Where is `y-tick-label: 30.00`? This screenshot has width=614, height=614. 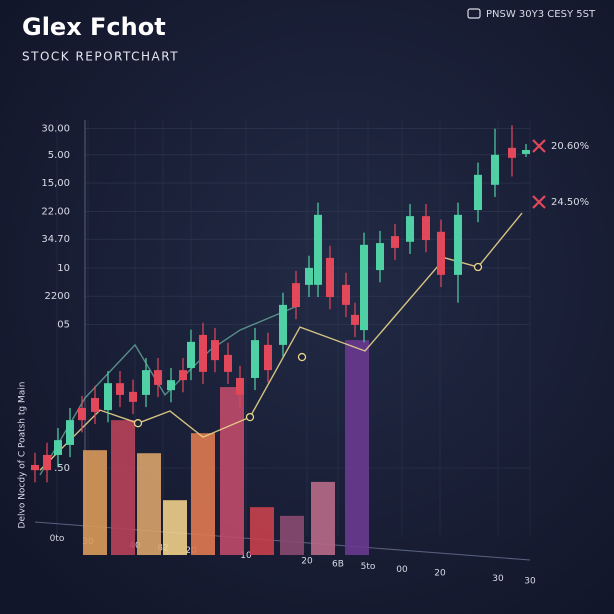 y-tick-label: 30.00 is located at coordinates (55, 129).